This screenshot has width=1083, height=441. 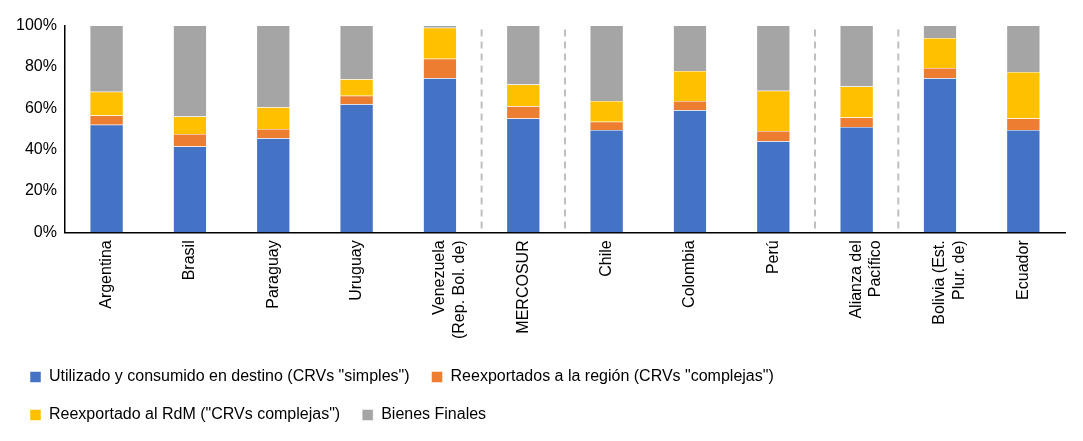 I want to click on x-tick-label: Bolivia (Est. Plur. de), so click(x=948, y=282).